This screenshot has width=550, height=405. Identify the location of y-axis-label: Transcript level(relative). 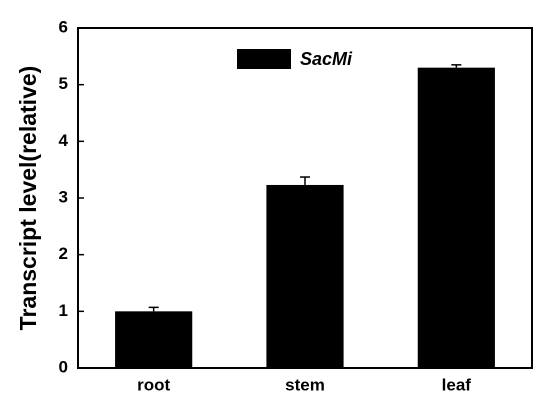
(28, 198).